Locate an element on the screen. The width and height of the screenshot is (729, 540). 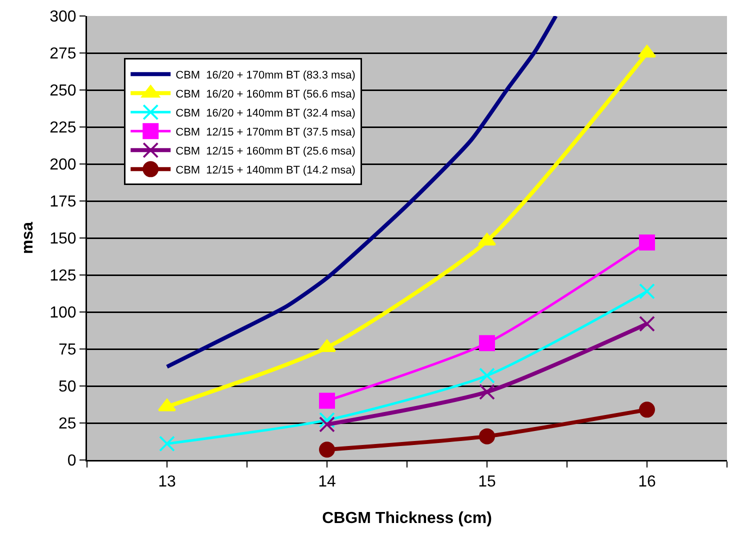
x-tick-label: 15 is located at coordinates (487, 482).